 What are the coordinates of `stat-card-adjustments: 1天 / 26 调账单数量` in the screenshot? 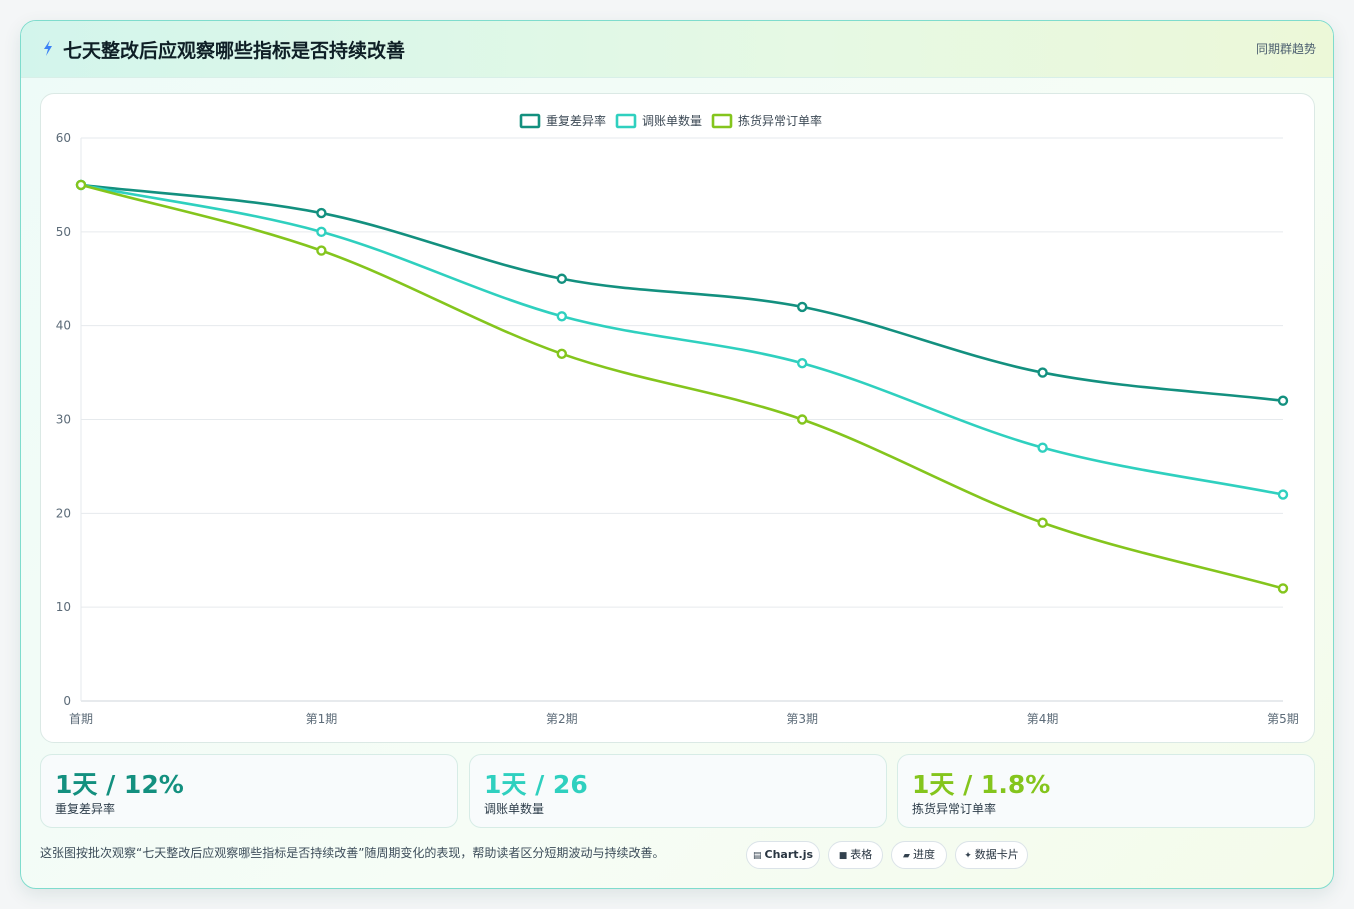 It's located at (678, 791).